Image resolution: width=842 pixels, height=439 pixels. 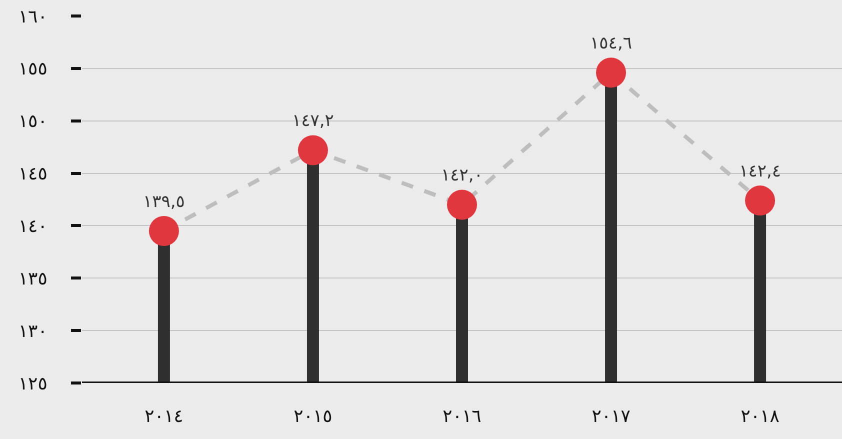 I want to click on x-tick-label: ٢٠١٧, so click(x=611, y=416).